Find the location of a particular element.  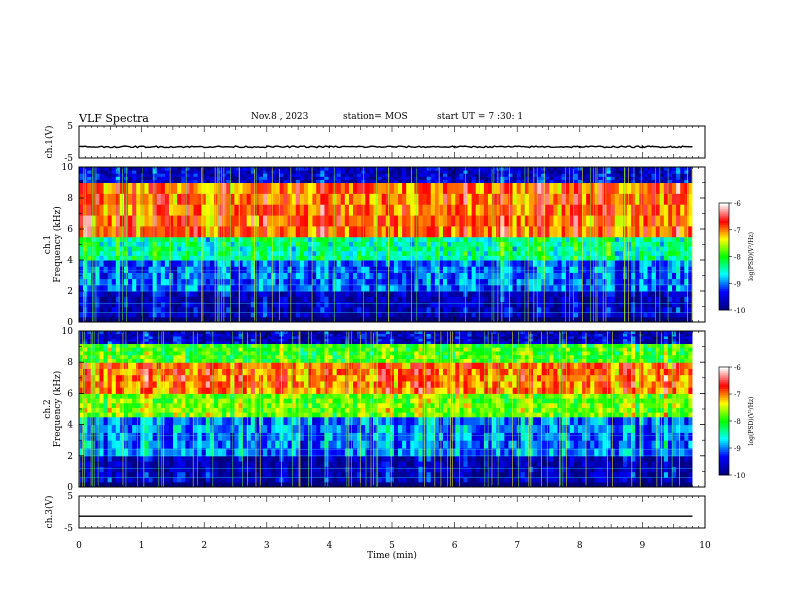

heatmap-floor is located at coordinates (386, 319).